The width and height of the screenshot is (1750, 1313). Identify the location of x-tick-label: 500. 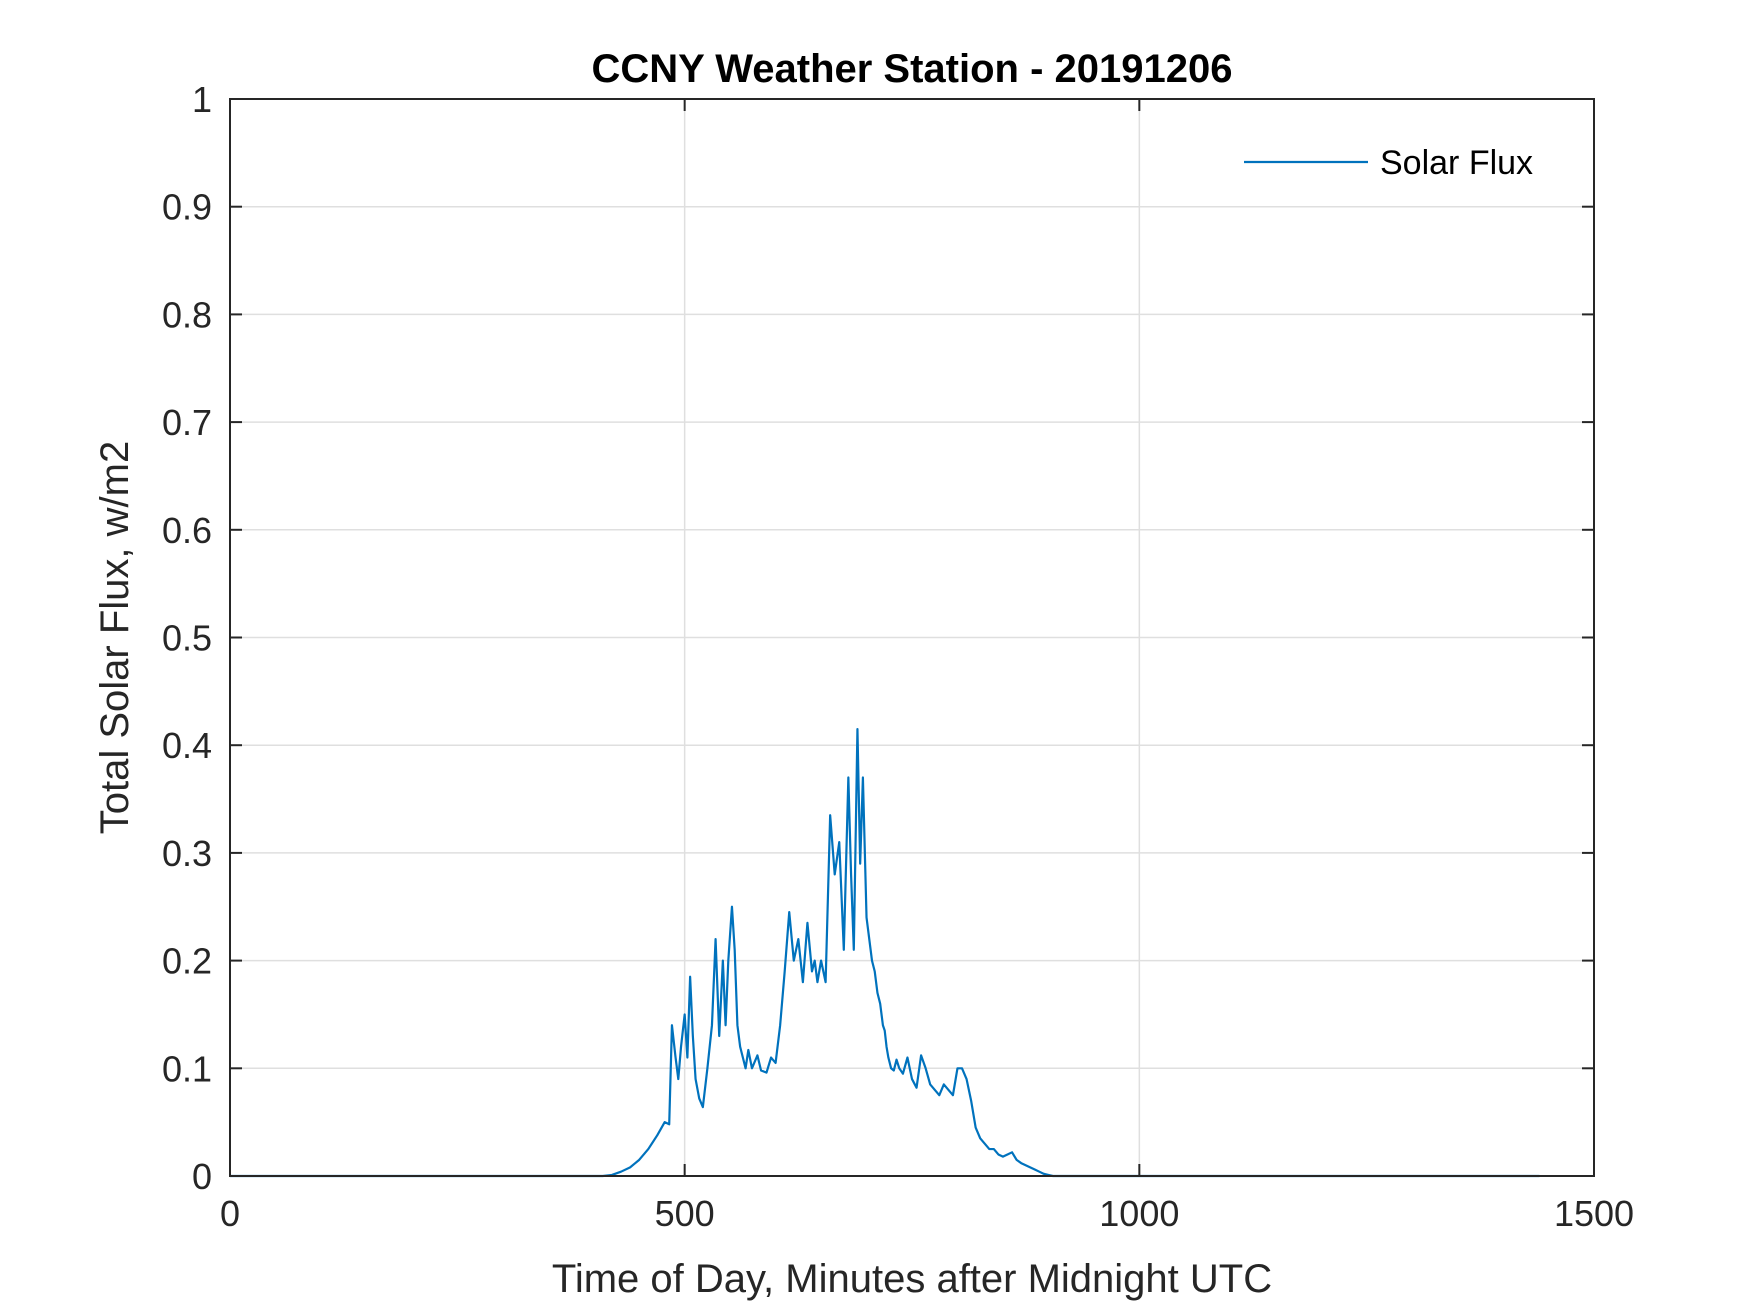
(685, 1213).